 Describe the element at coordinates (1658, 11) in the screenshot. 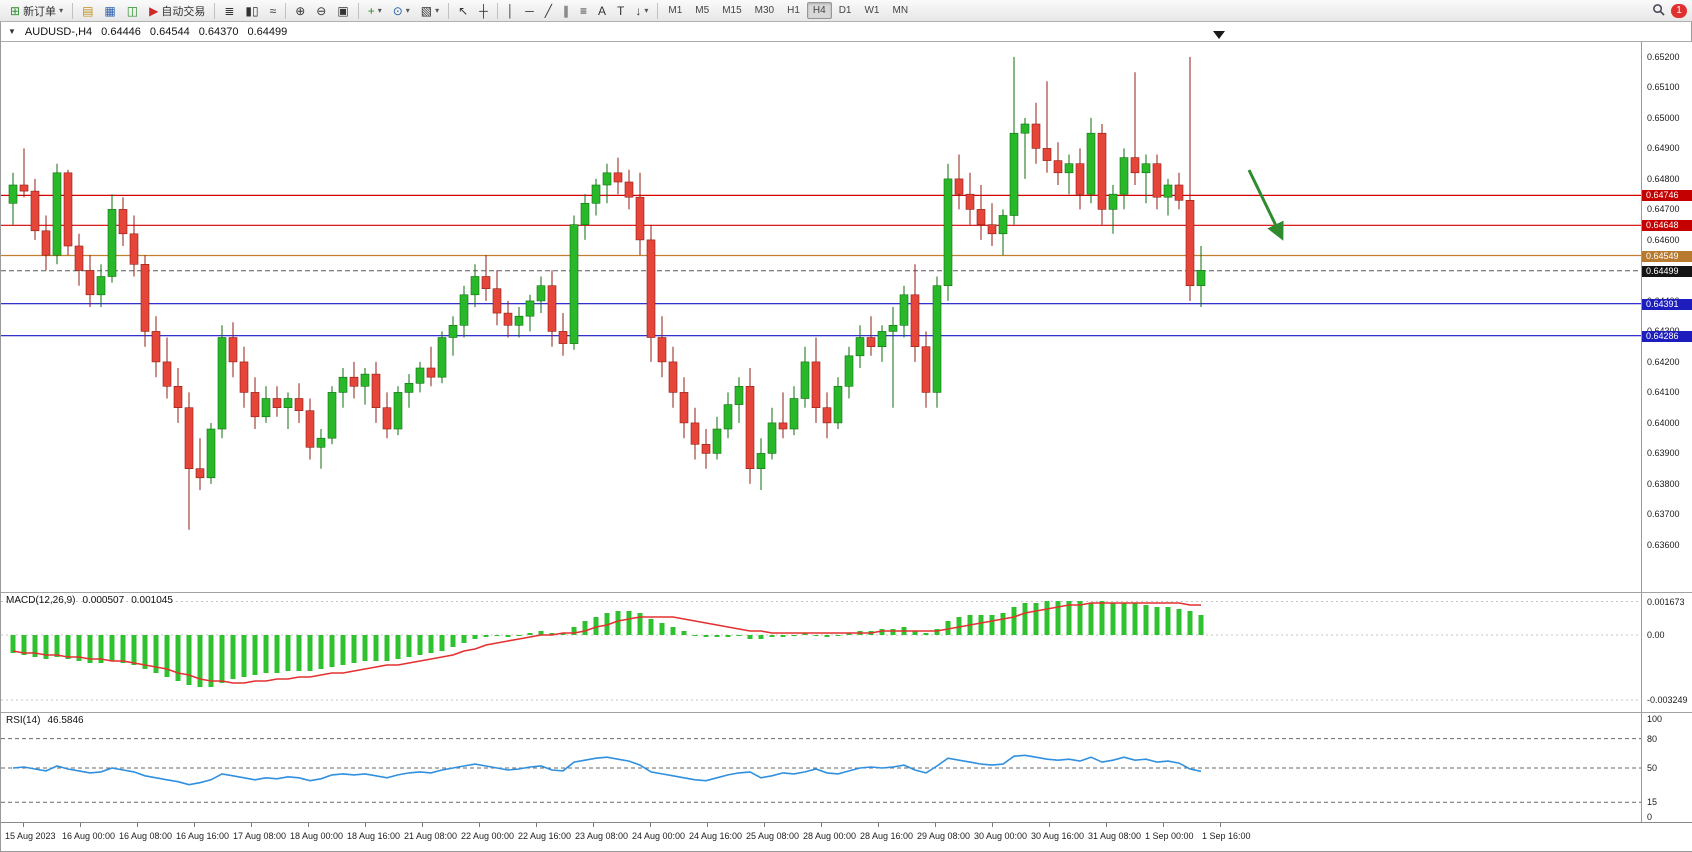

I see `search-button` at that location.